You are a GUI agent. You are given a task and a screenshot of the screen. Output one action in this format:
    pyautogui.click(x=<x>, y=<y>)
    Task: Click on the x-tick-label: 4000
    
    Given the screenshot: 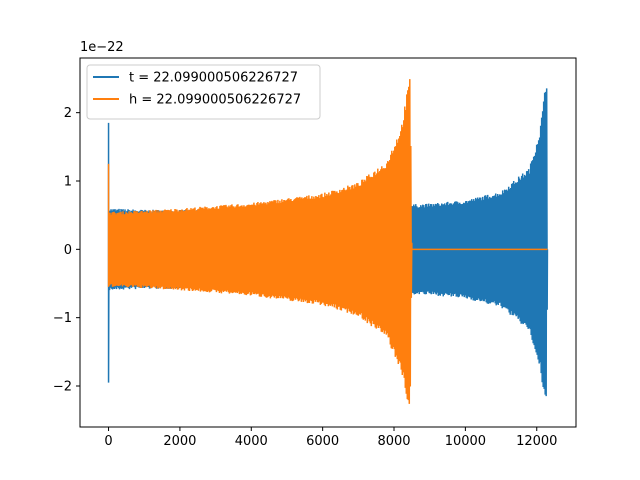 What is the action you would take?
    pyautogui.click(x=251, y=441)
    